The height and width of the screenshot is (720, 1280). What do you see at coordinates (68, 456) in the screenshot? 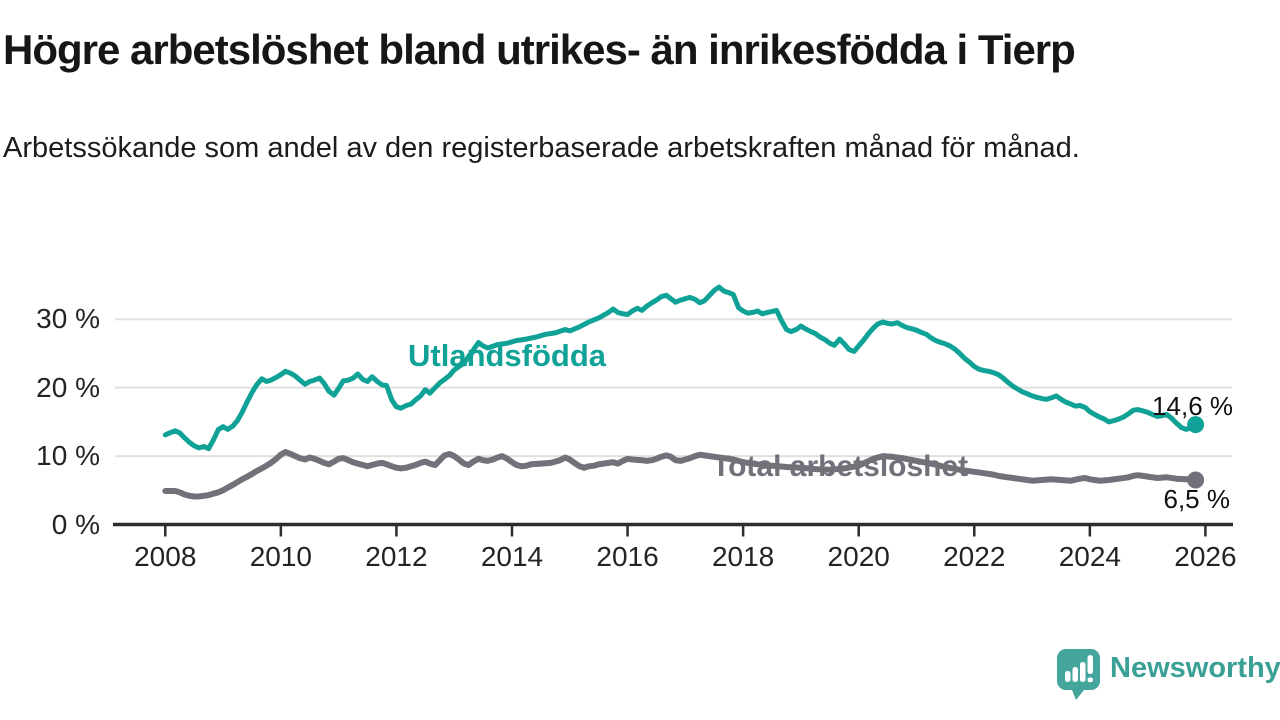
I see `y-tick-label-10: 10 %` at bounding box center [68, 456].